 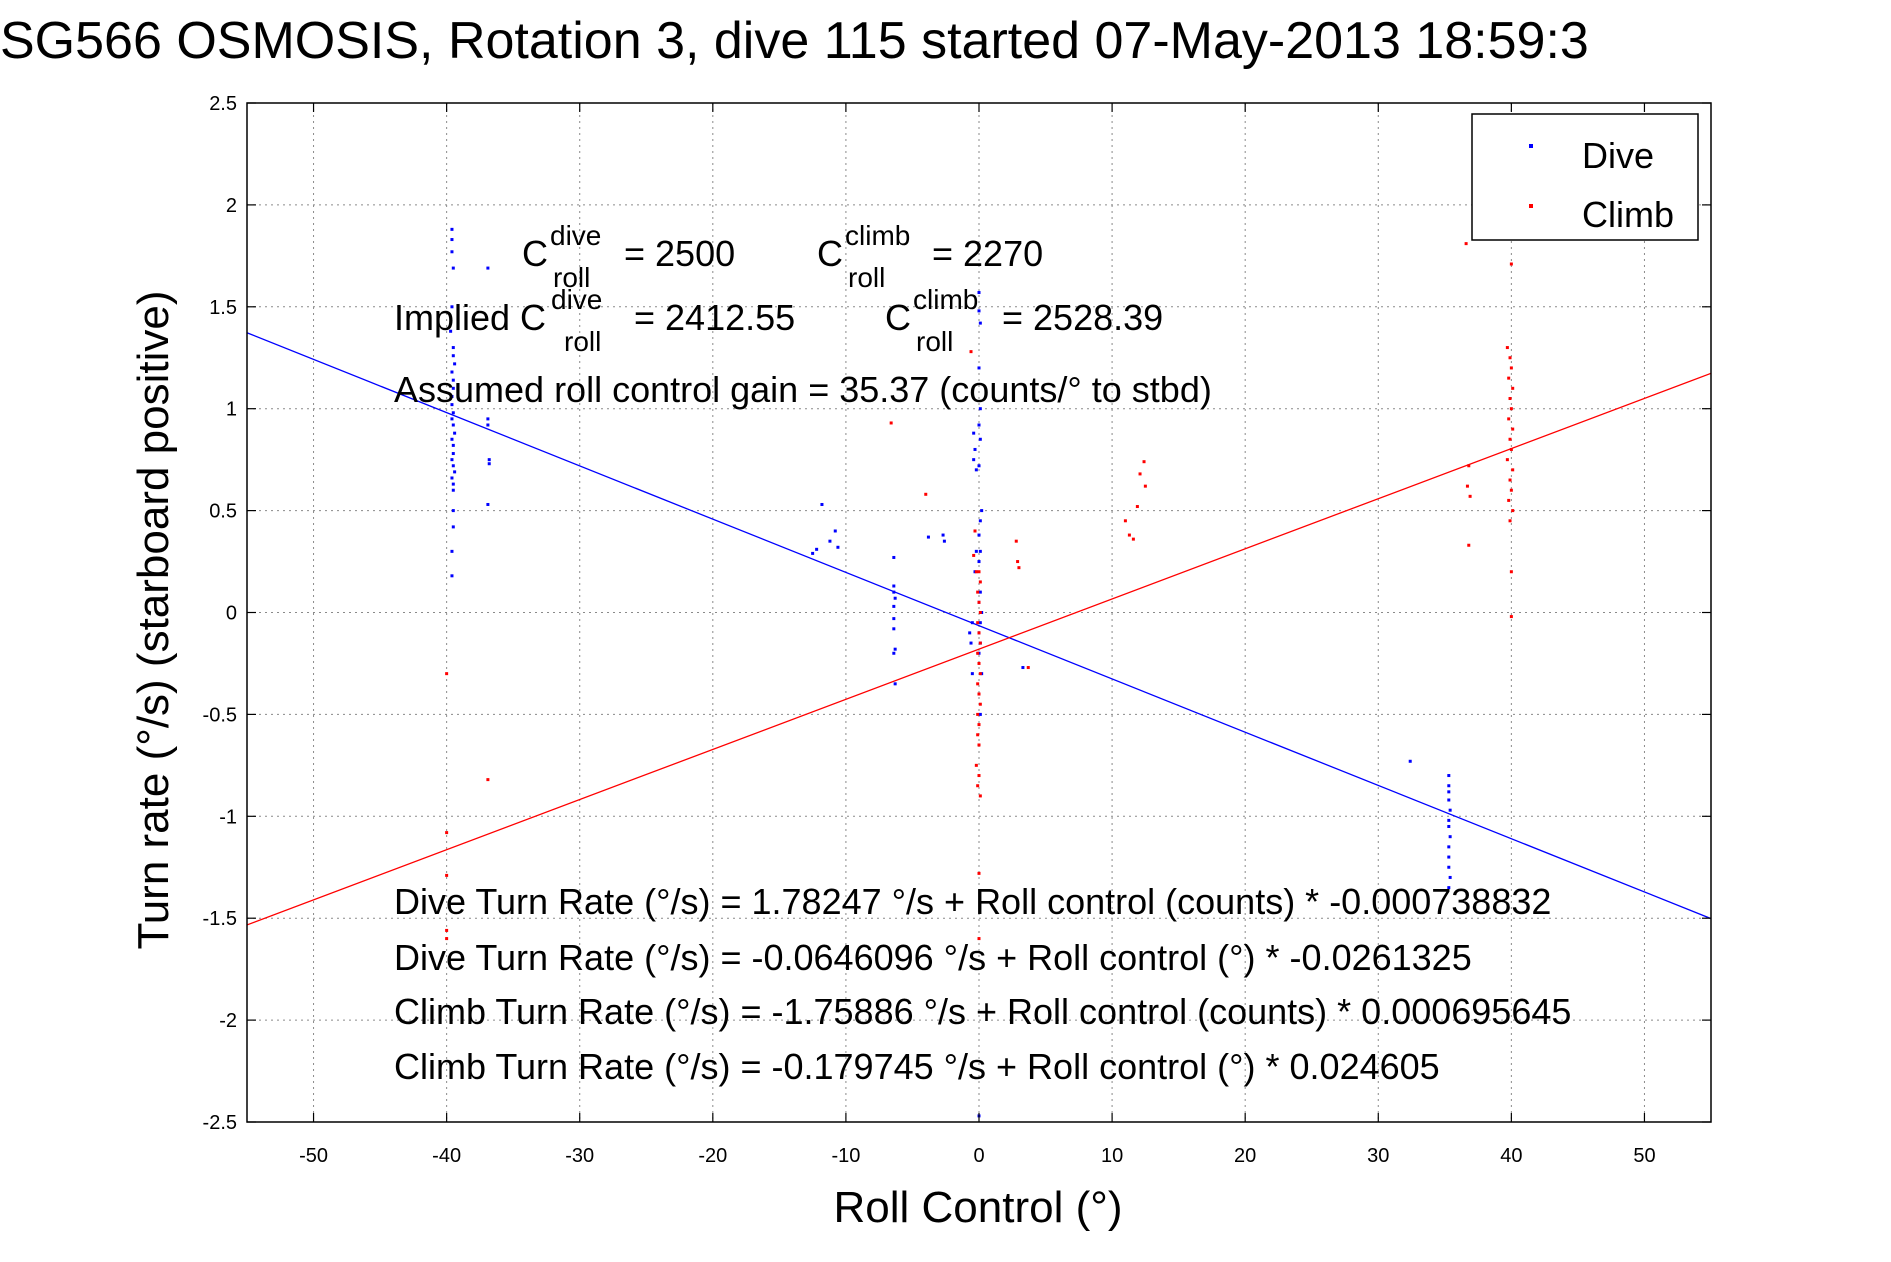 What do you see at coordinates (1024, 320) in the screenshot?
I see `implied-c-roll-climb-annotation: C climb roll = 2528.39` at bounding box center [1024, 320].